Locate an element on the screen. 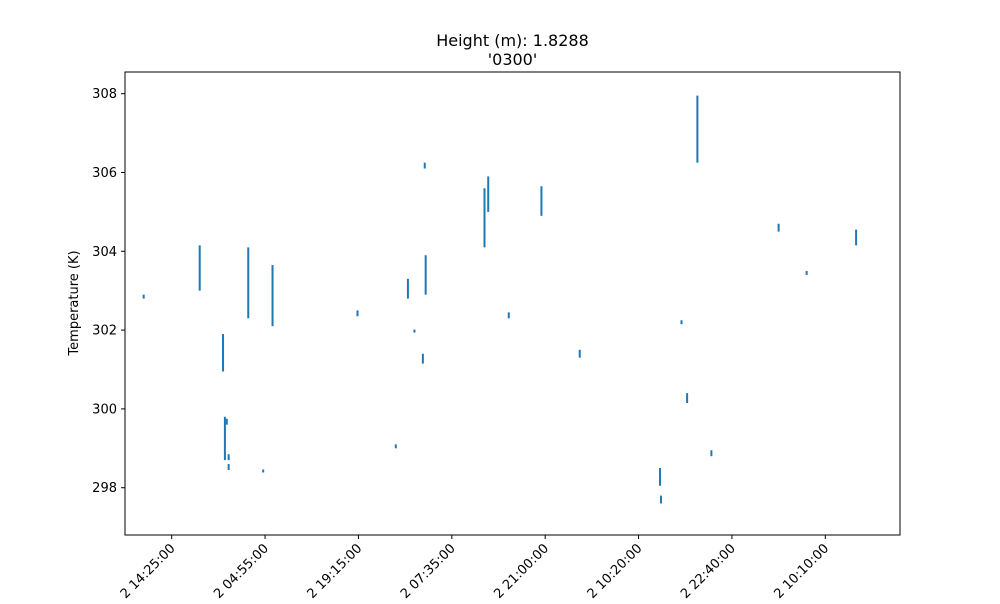  chart-subtitle: '0300' is located at coordinates (513, 59).